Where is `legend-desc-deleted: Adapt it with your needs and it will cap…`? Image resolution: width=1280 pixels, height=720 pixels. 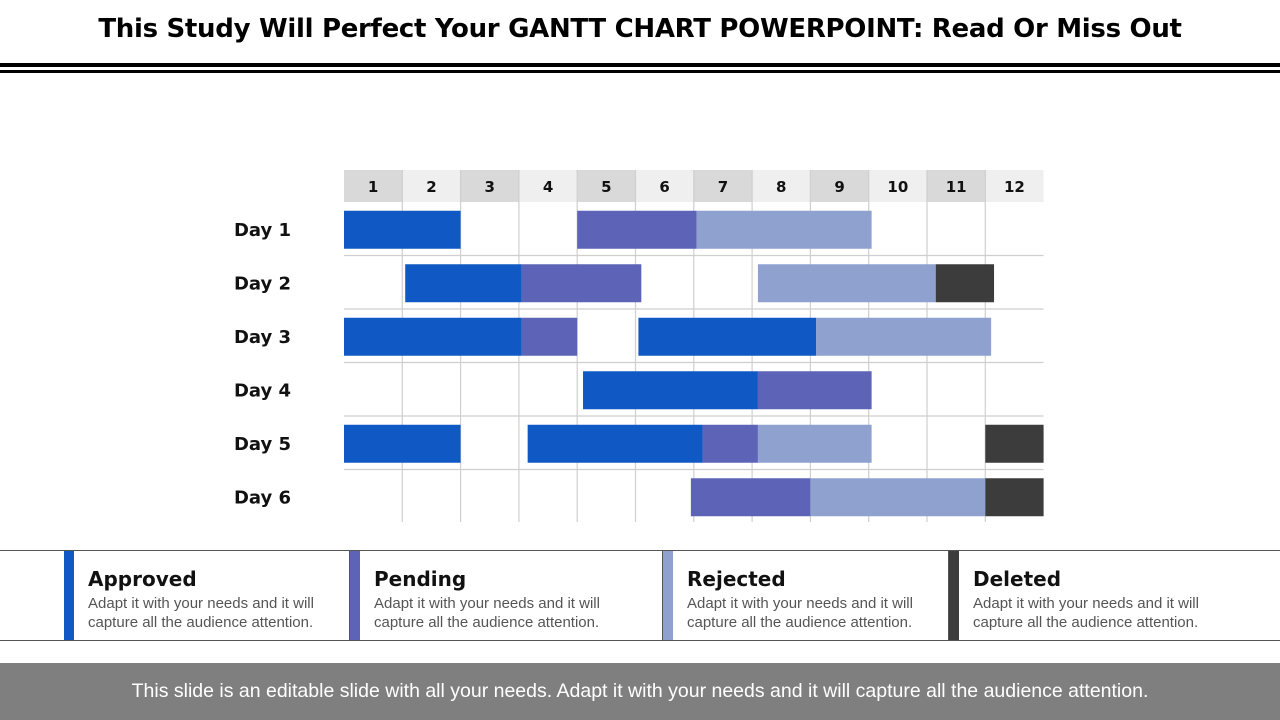 legend-desc-deleted: Adapt it with your needs and it will cap… is located at coordinates (1086, 613).